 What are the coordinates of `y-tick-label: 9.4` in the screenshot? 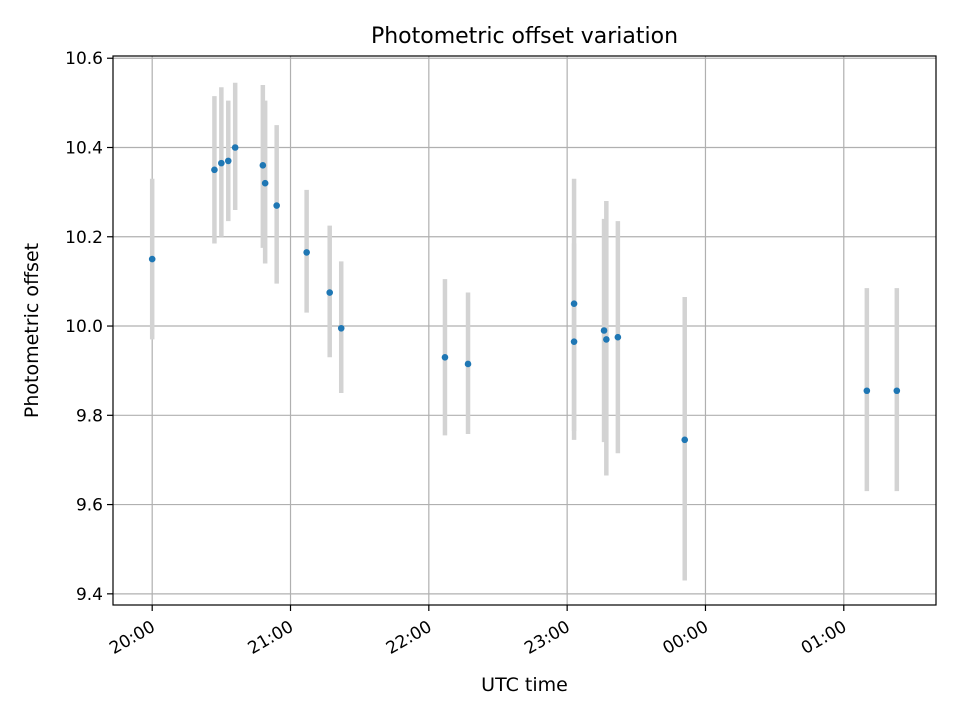 It's located at (89, 595).